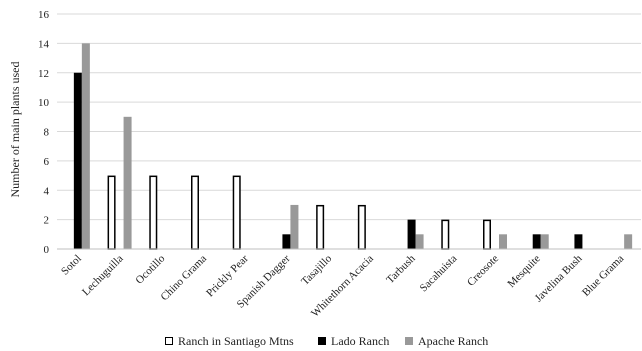 This screenshot has height=351, width=642. What do you see at coordinates (294, 226) in the screenshot?
I see `bar-apache-ranch-spanish-dagger` at bounding box center [294, 226].